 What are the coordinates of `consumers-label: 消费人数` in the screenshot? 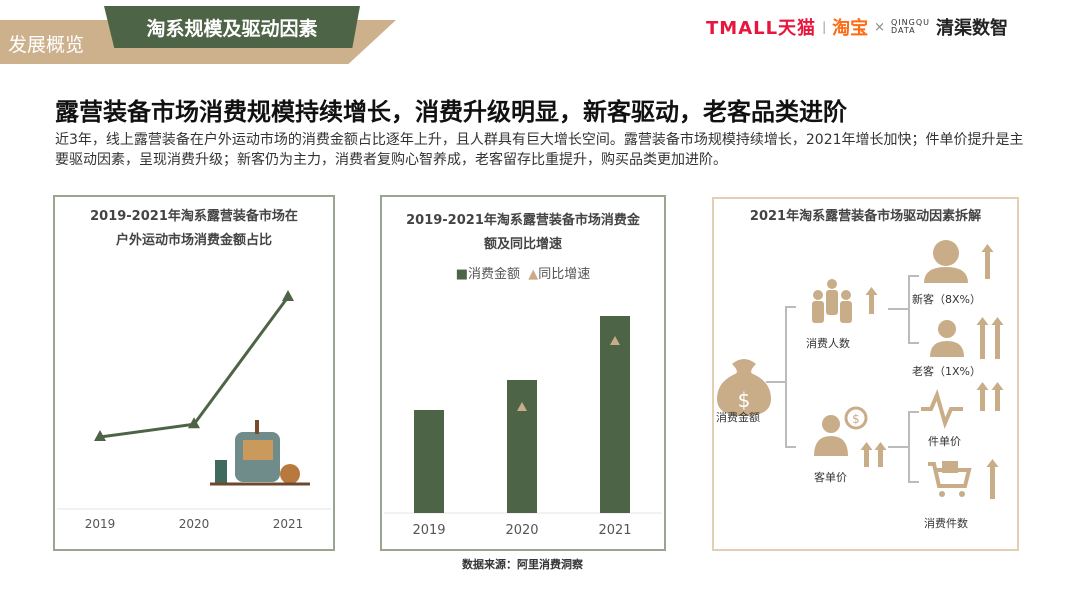 It's located at (828, 343).